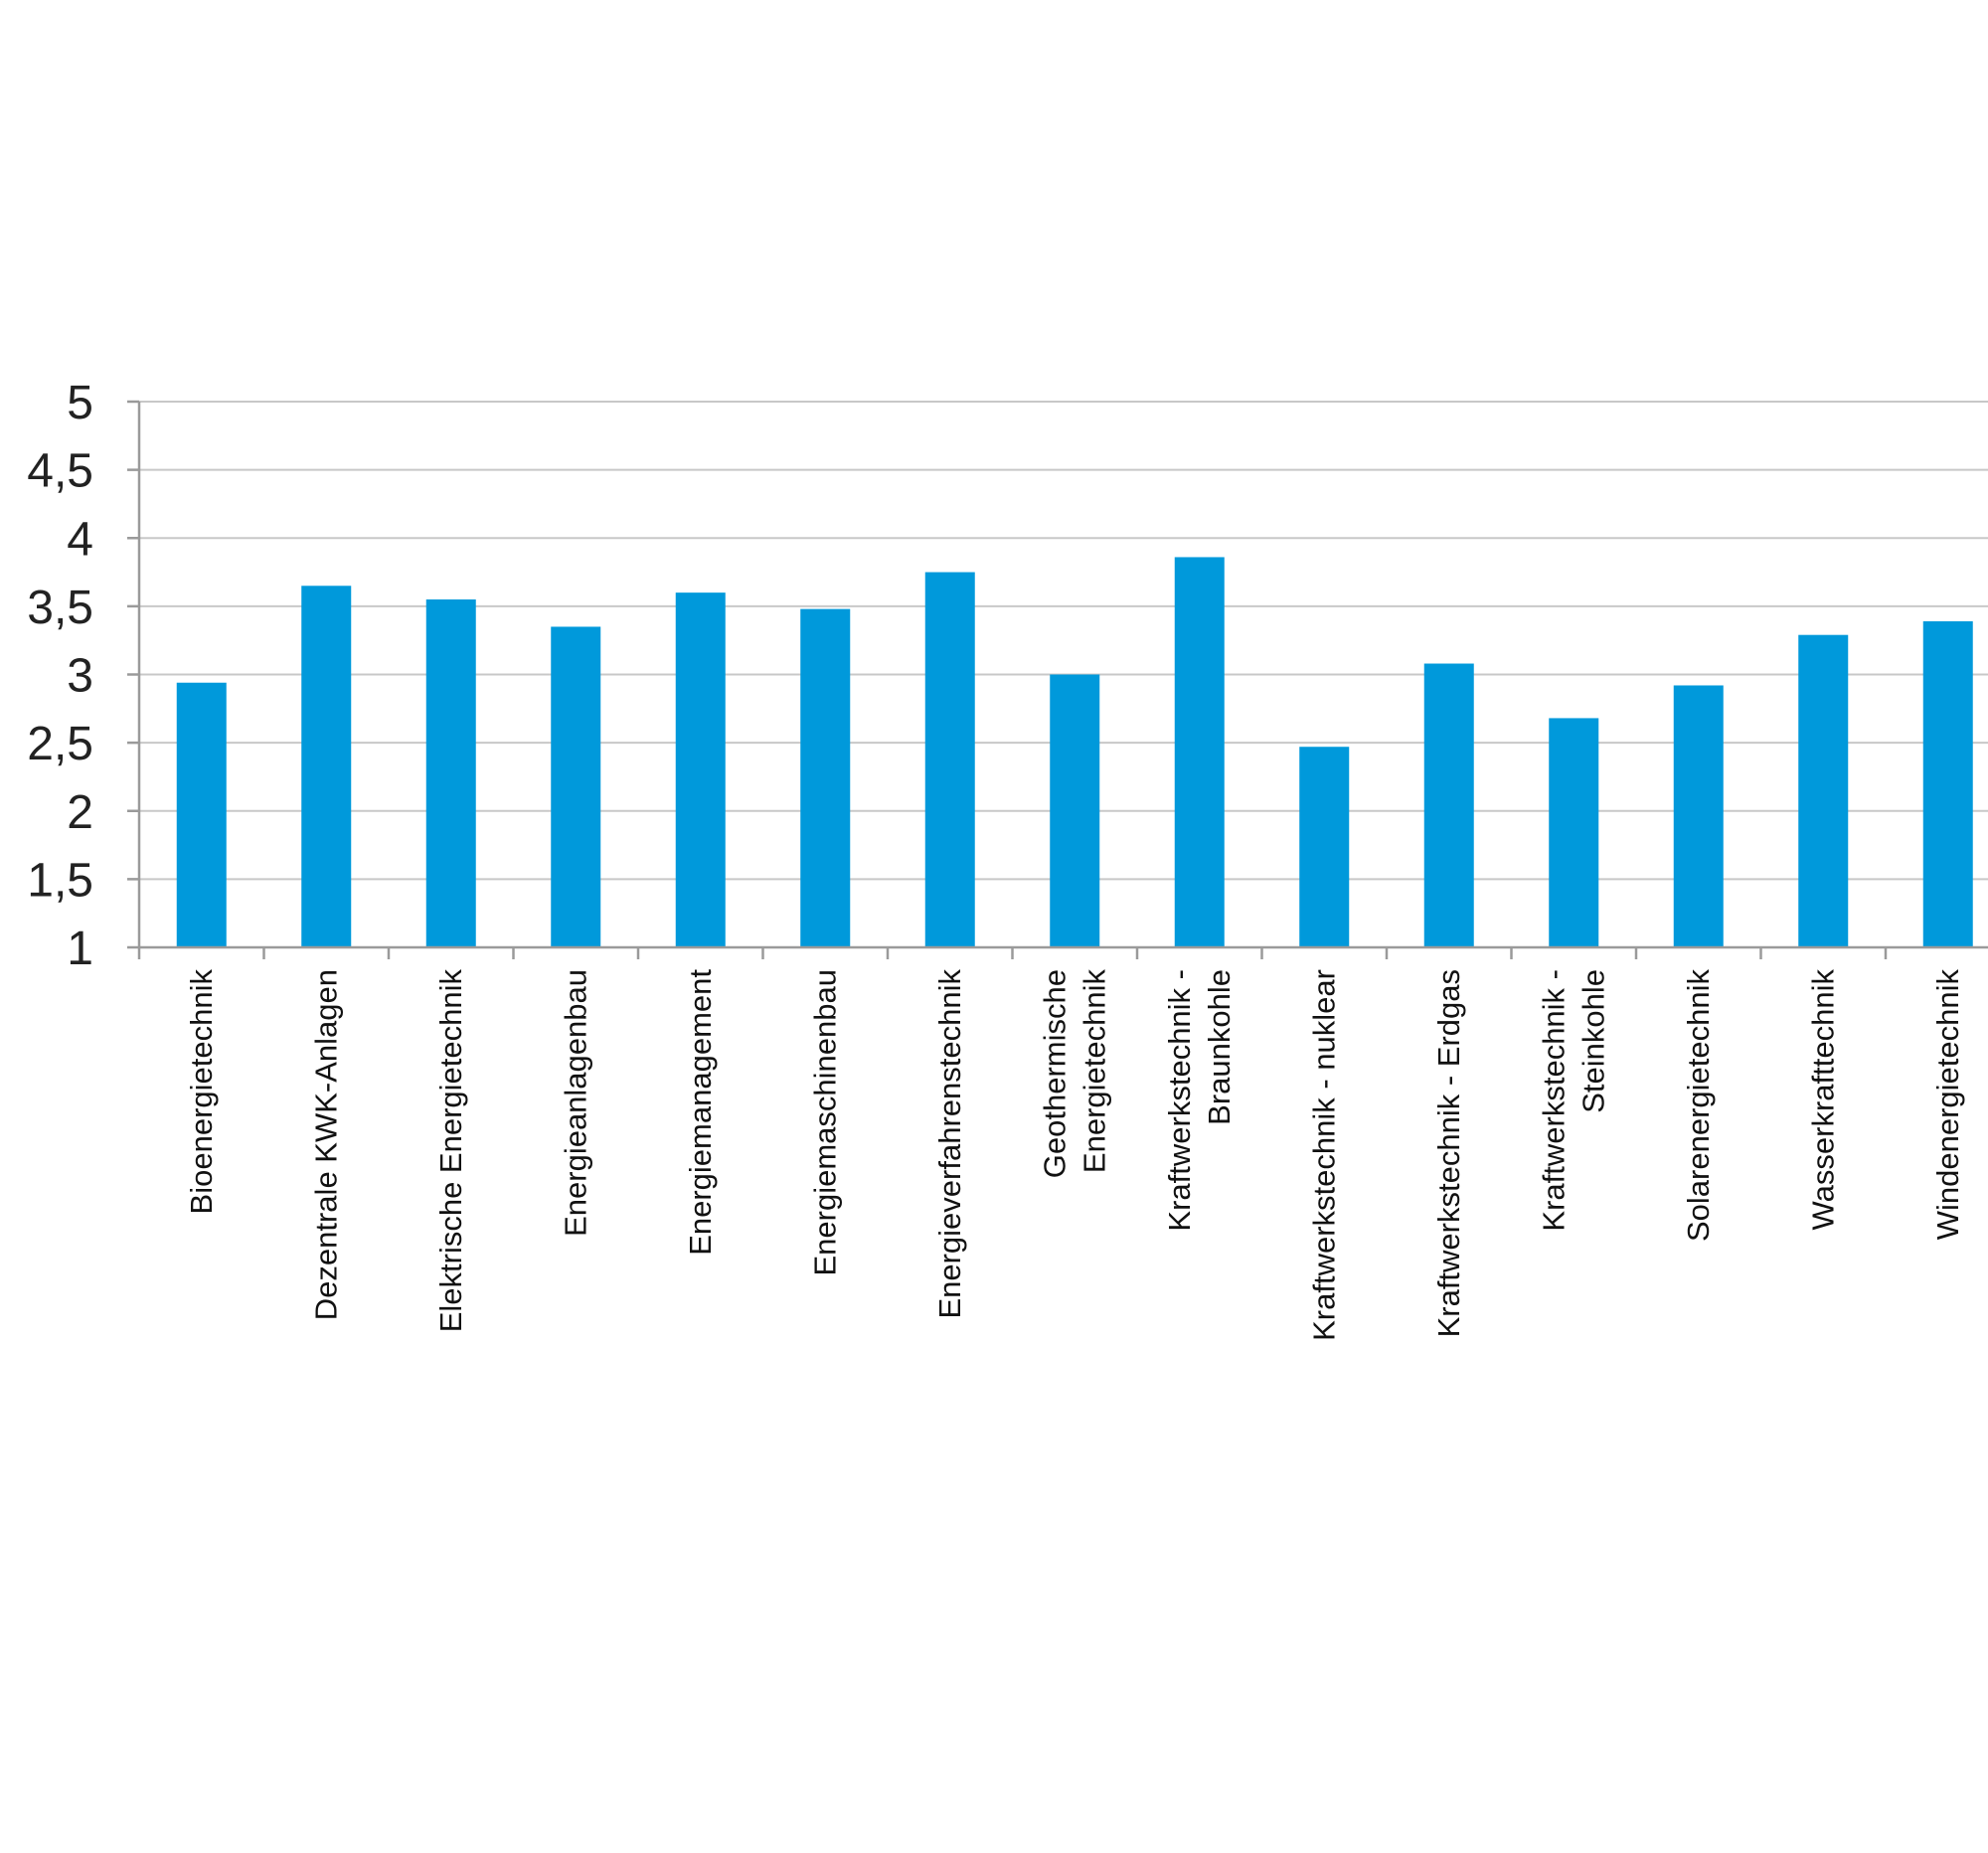 The height and width of the screenshot is (1853, 1988). I want to click on category-label: Energieanlagenbau, so click(575, 1103).